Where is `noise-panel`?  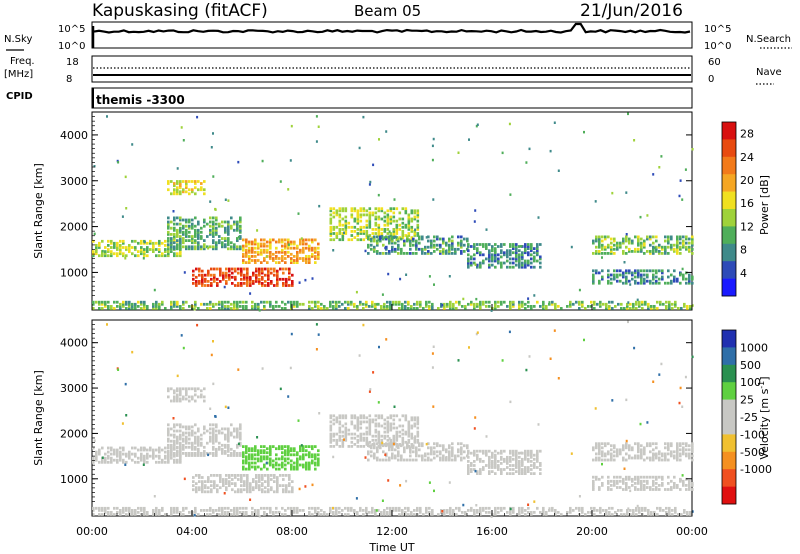 noise-panel is located at coordinates (392, 35).